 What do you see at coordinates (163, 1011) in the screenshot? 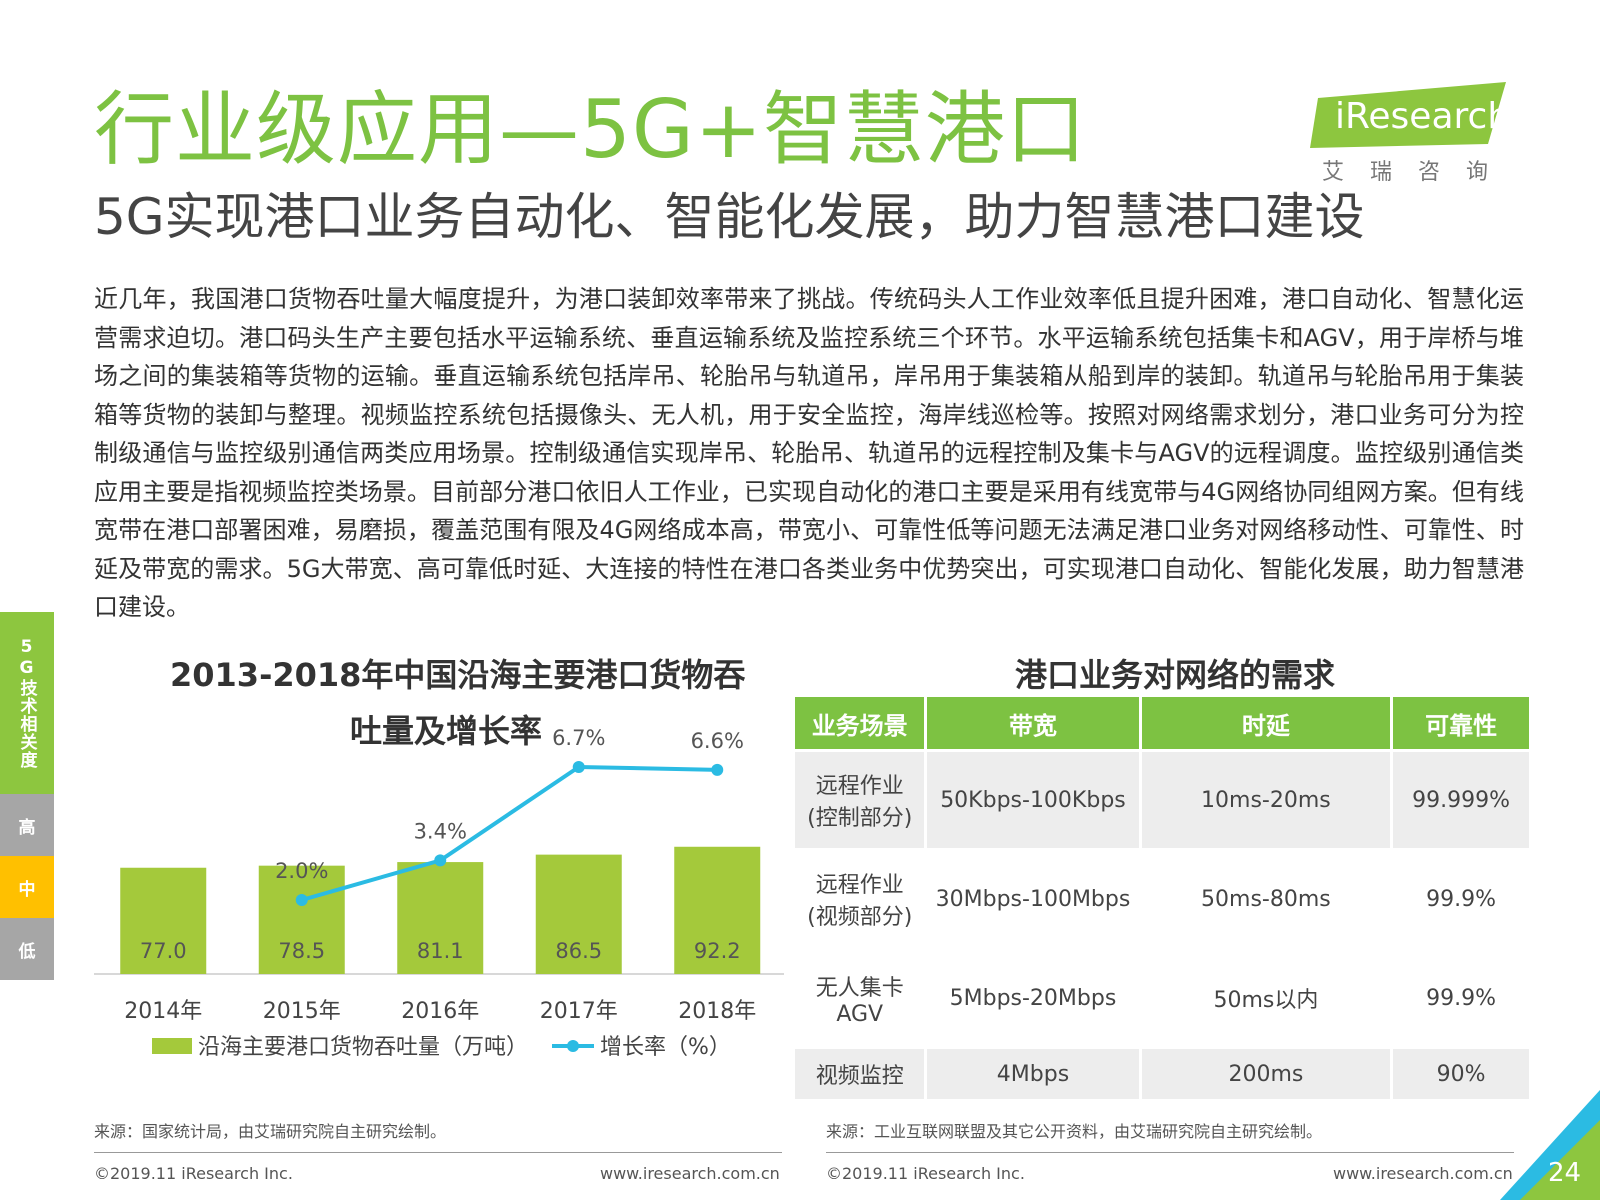
I see `x-tick-label: 2014年` at bounding box center [163, 1011].